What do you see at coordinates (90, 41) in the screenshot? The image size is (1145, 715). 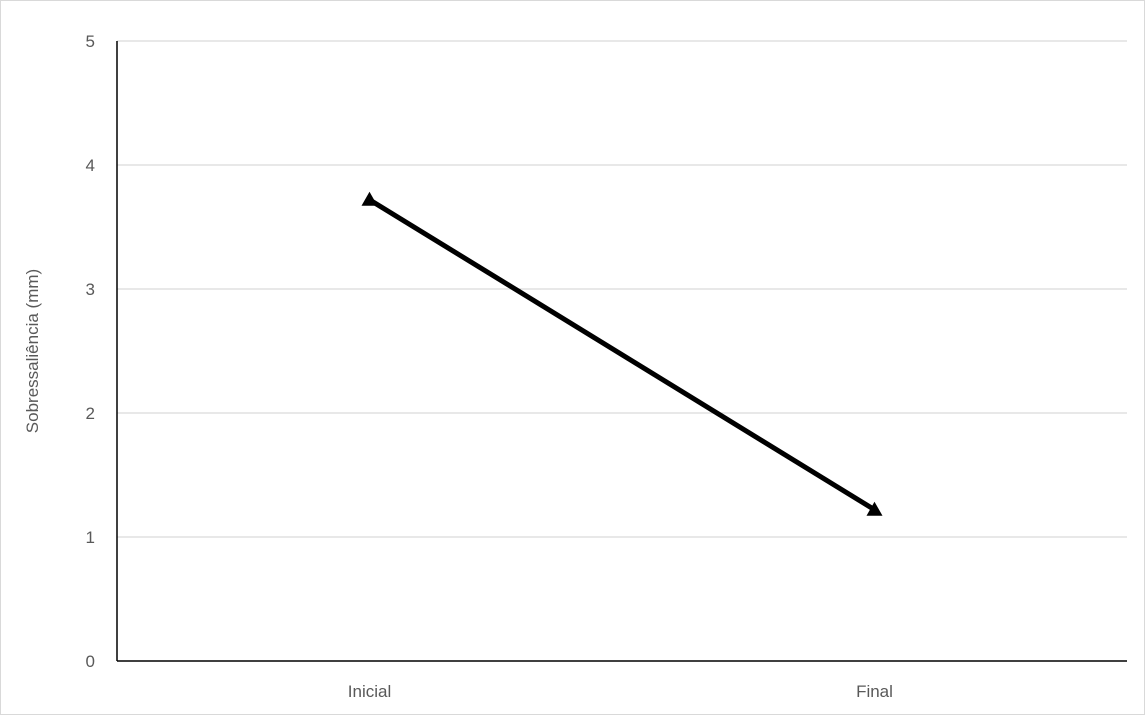 I see `y-tick-label: 5` at bounding box center [90, 41].